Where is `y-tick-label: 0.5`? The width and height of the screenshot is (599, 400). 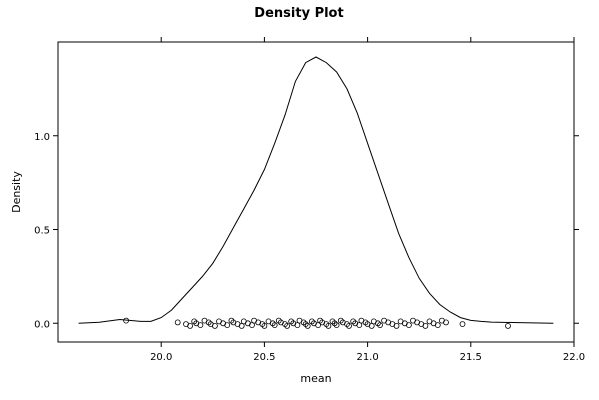
y-tick-label: 0.5 is located at coordinates (42, 231).